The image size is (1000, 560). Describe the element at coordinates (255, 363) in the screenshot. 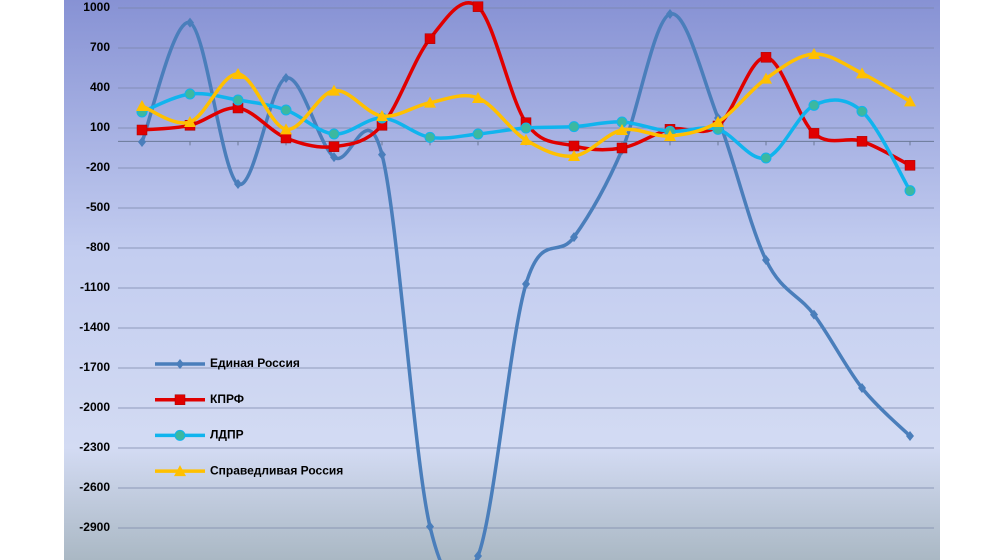

I see `legend-label: Единая Россия` at that location.